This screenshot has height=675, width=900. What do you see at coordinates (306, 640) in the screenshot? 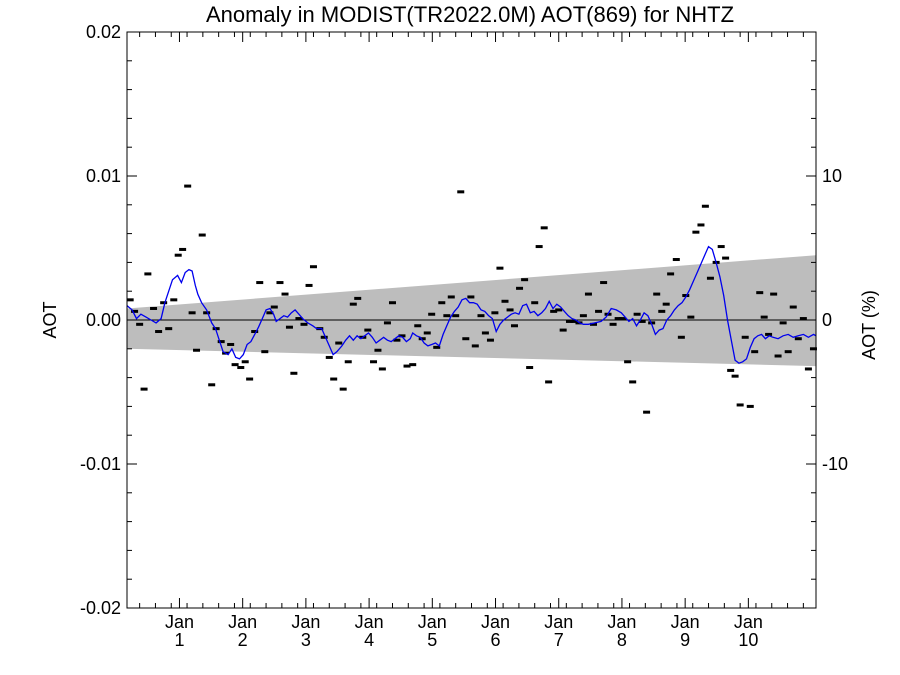
I see `x-tick-label-day: 3` at bounding box center [306, 640].